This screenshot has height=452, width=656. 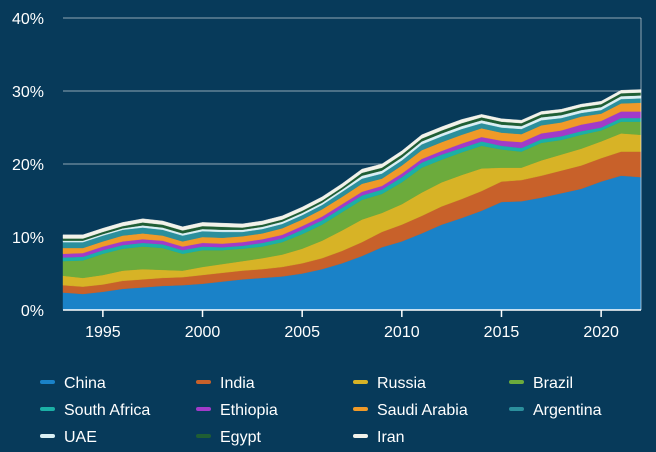 What do you see at coordinates (249, 410) in the screenshot?
I see `legend-label: Ethiopia` at bounding box center [249, 410].